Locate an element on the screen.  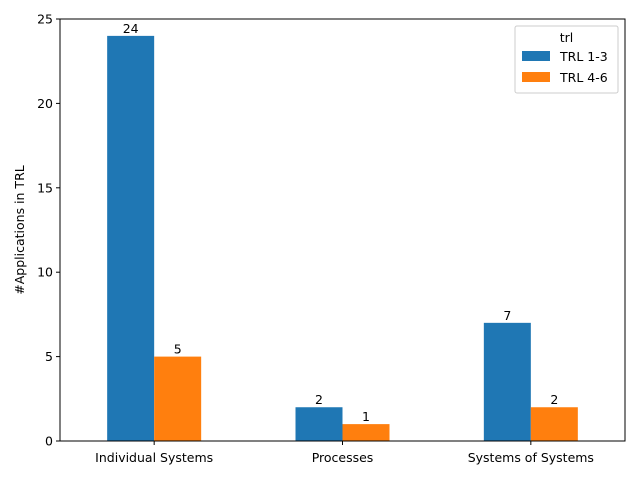
y-tick-label: 0 is located at coordinates (49, 441).